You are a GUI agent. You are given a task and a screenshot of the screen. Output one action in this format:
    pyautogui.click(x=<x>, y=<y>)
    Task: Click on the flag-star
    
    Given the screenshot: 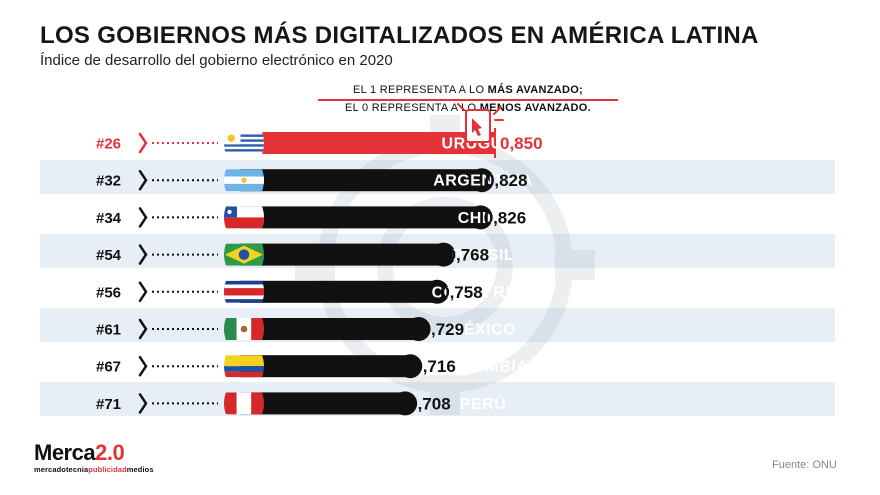 What is the action you would take?
    pyautogui.click(x=229, y=212)
    